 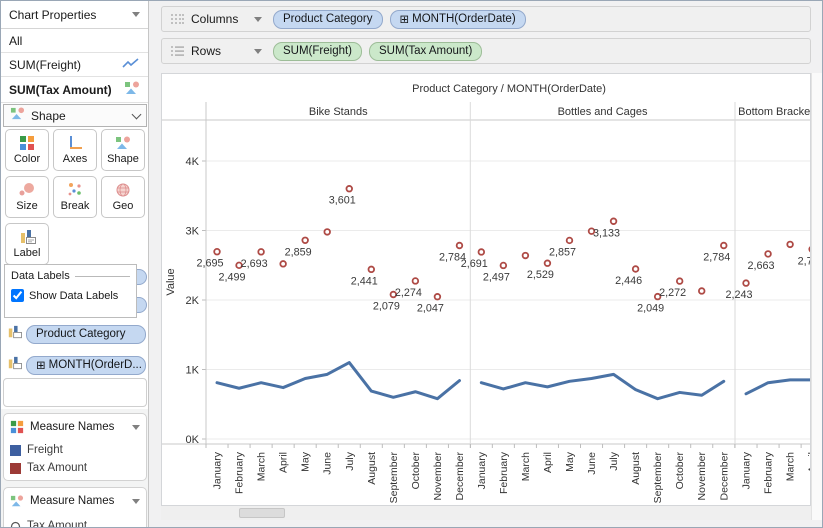 What do you see at coordinates (724, 475) in the screenshot?
I see `month-axis-label: December` at bounding box center [724, 475].